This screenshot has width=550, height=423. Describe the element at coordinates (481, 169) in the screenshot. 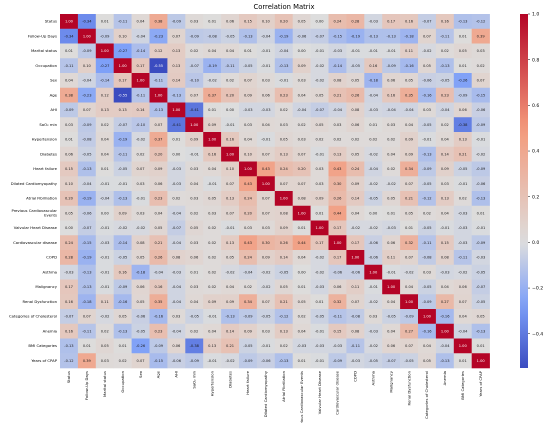

I see `heatmap-cell-value: -0.09` at that location.